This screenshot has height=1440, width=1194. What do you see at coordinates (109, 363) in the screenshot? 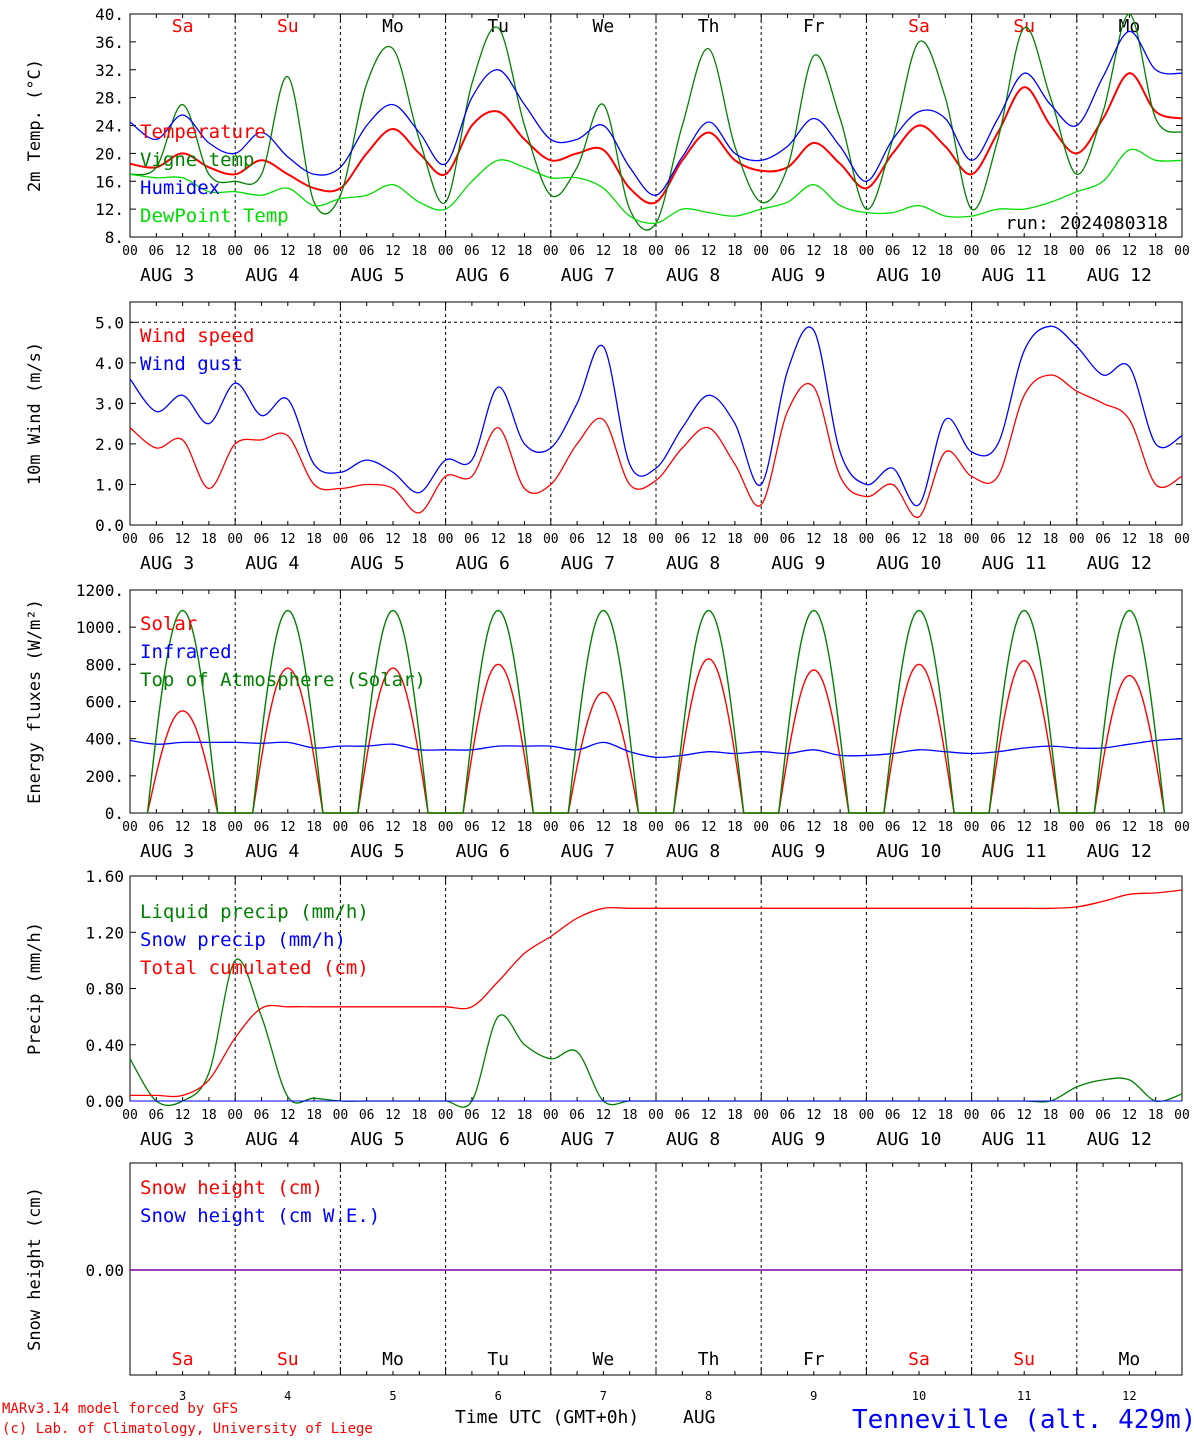
I see `y-tick-label: 4.0` at bounding box center [109, 363].